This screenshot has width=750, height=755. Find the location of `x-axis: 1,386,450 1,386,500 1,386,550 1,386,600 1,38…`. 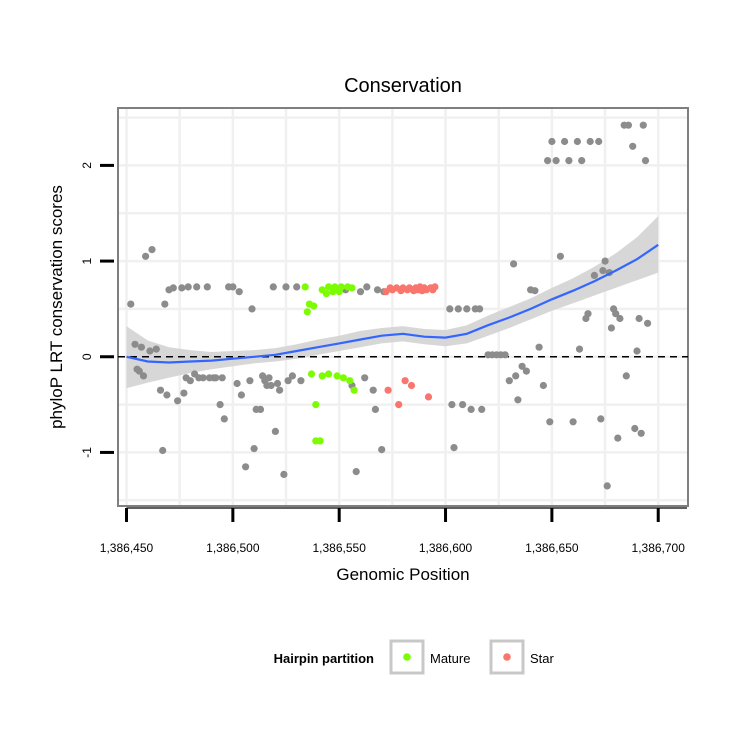

x-axis: 1,386,450 1,386,500 1,386,550 1,386,600 1,38… is located at coordinates (393, 531).